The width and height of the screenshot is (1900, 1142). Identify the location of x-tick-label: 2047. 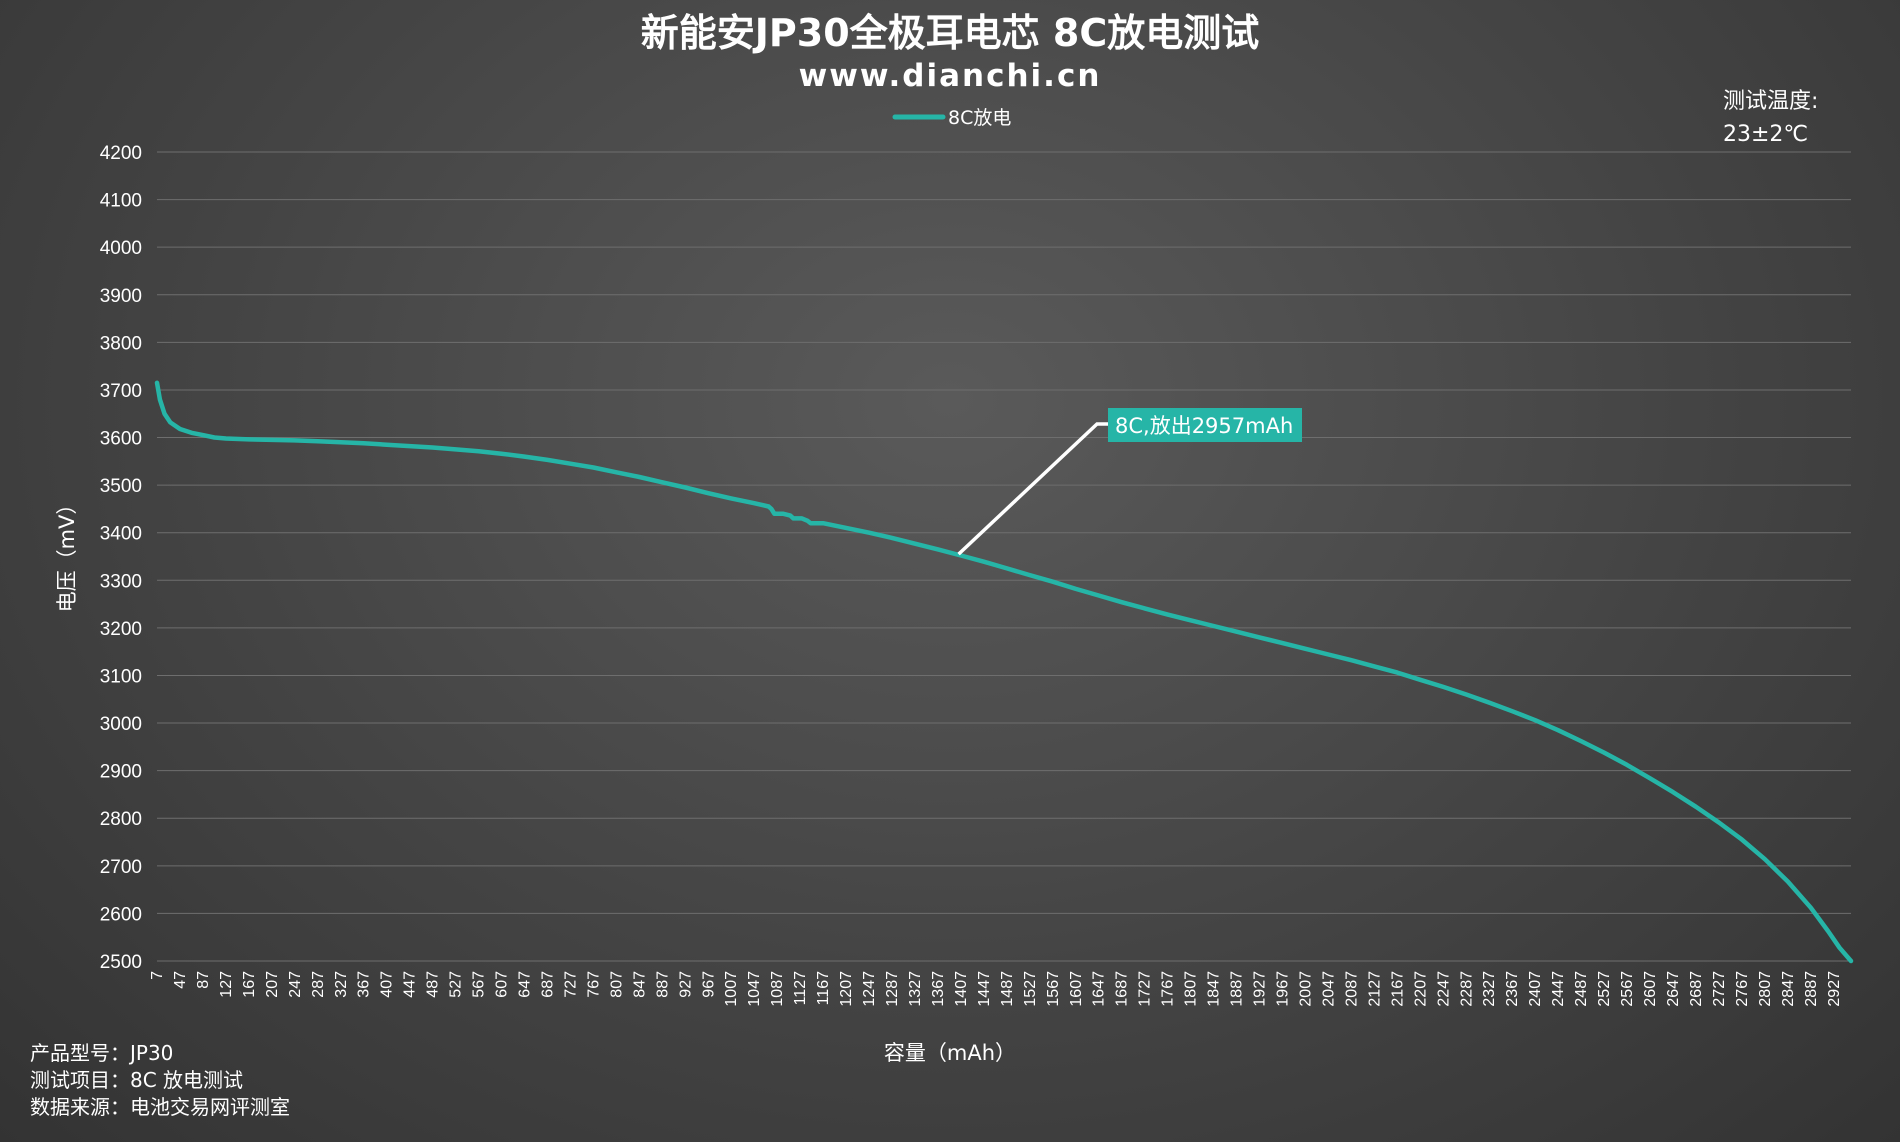
(1328, 989).